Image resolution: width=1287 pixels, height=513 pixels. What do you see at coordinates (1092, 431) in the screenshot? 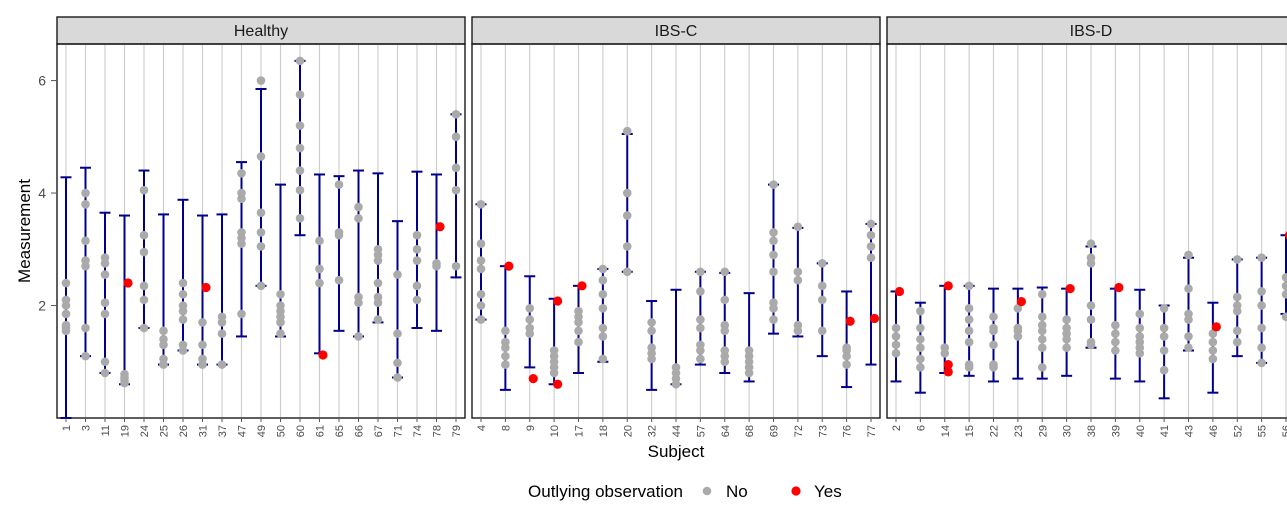
I see `x-tick-label: 38` at bounding box center [1092, 431].